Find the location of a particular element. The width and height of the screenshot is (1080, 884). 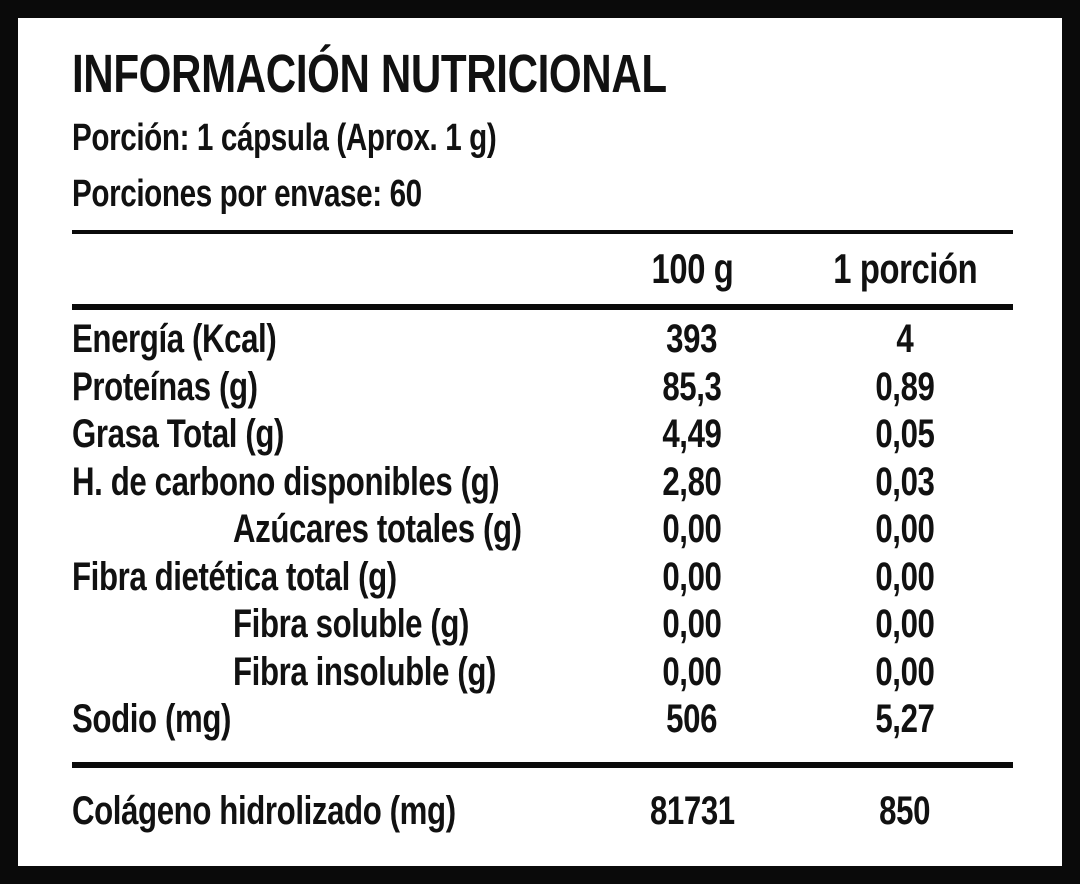

row-portion-cell: 5,27 is located at coordinates (905, 719).